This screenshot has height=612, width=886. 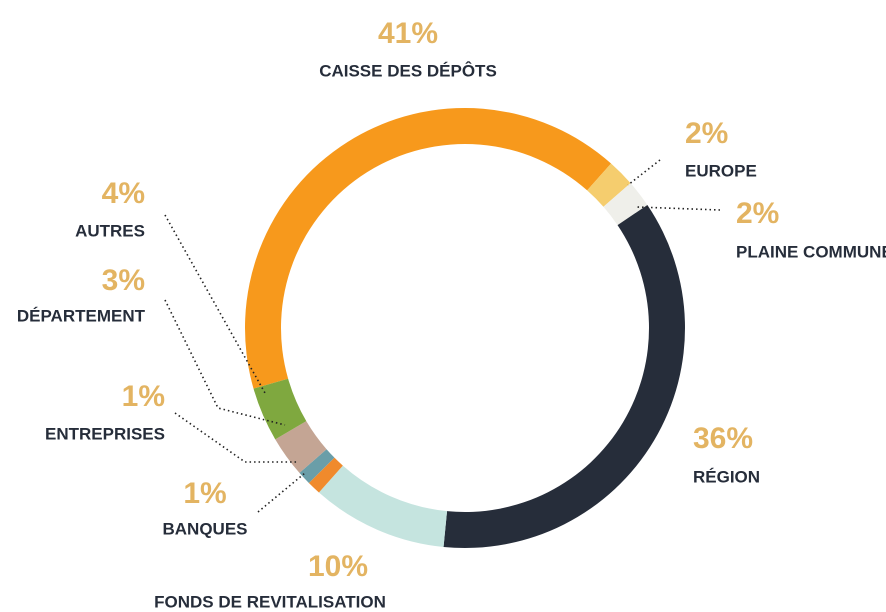 I want to click on category-label: RÉGION, so click(x=726, y=476).